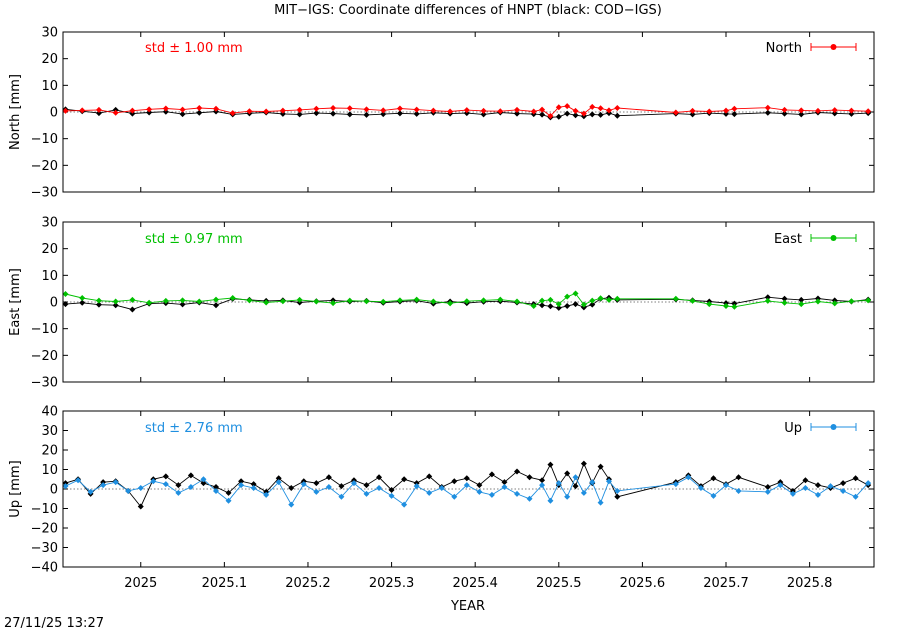  I want to click on x-tick-label: 2025.7, so click(726, 583).